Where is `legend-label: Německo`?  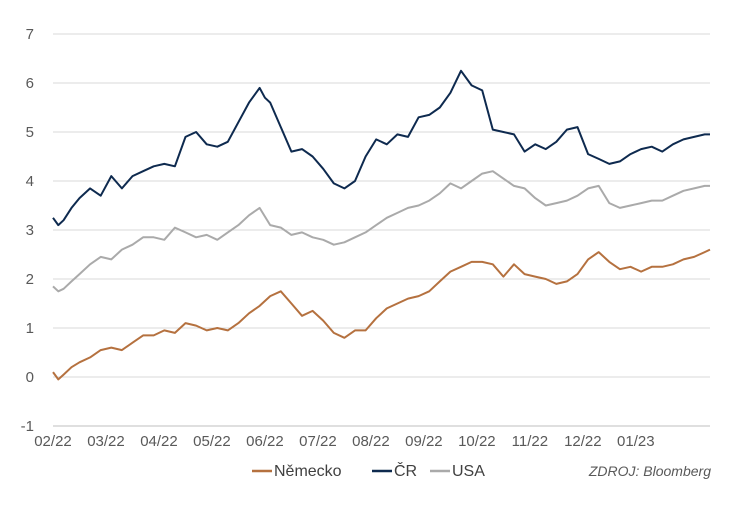 legend-label: Německo is located at coordinates (308, 471).